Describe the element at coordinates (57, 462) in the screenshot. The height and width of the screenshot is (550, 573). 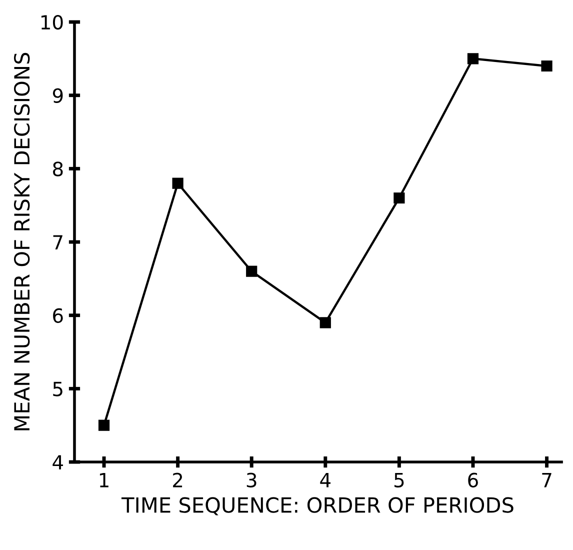
I see `y-tick-label: 4` at that location.